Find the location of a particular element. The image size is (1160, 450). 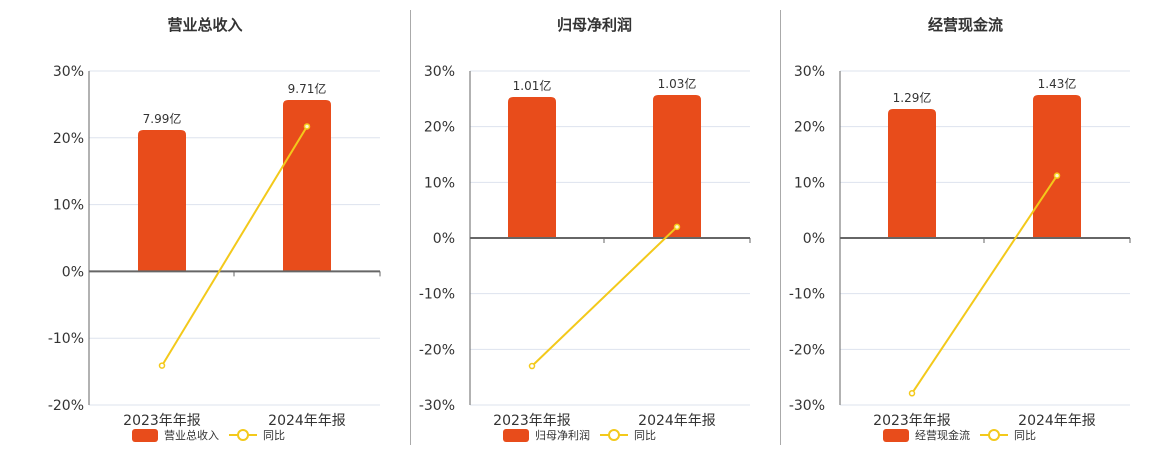

bar-value-label: 9.71亿 is located at coordinates (307, 88).